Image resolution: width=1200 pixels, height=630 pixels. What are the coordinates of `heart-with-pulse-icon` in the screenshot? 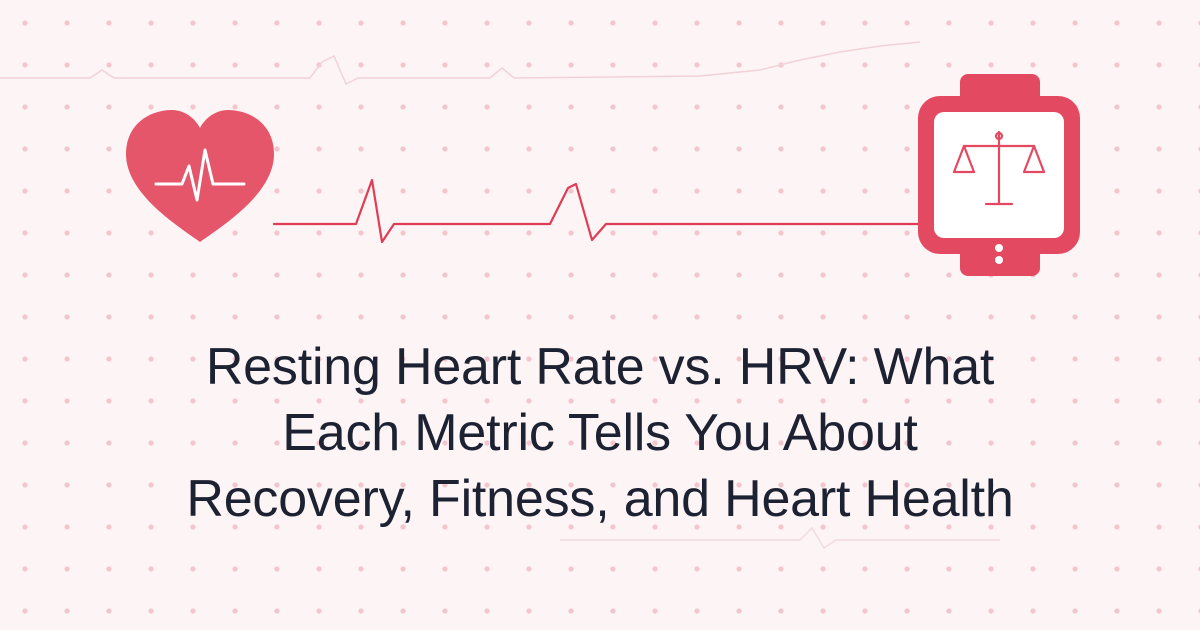 It's located at (200, 176).